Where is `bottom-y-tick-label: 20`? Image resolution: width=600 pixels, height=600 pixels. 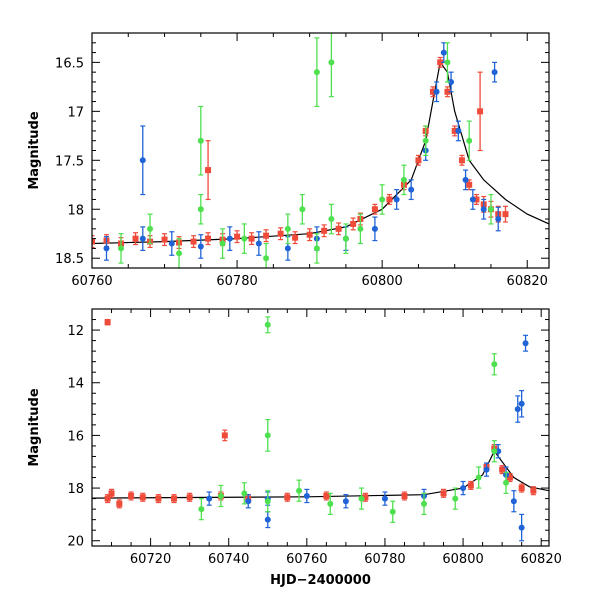 bottom-y-tick-label: 20 is located at coordinates (75, 542).